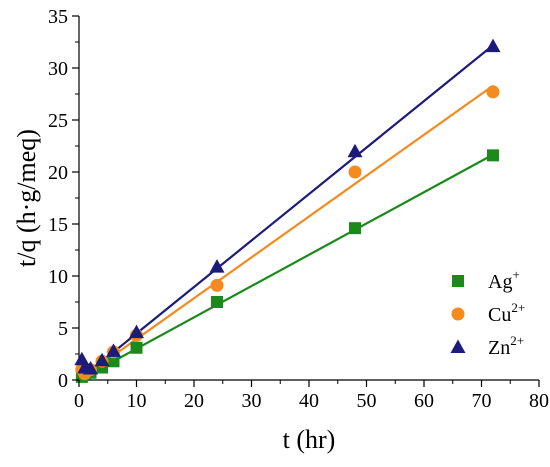  I want to click on x-tick-label: 70, so click(482, 401).